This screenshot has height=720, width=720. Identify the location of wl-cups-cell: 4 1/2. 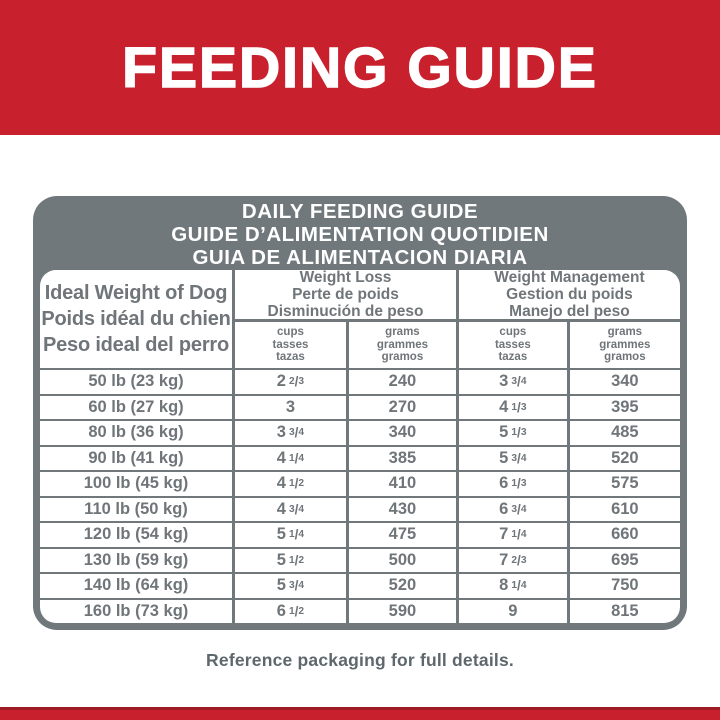
(289, 483).